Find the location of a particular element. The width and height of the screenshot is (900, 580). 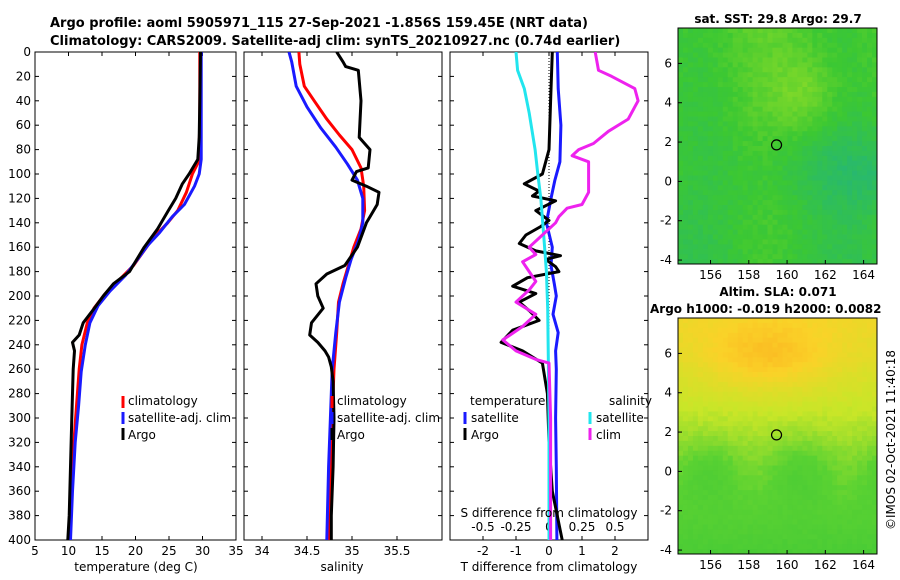

y-tick-label: 340 is located at coordinates (19, 467).